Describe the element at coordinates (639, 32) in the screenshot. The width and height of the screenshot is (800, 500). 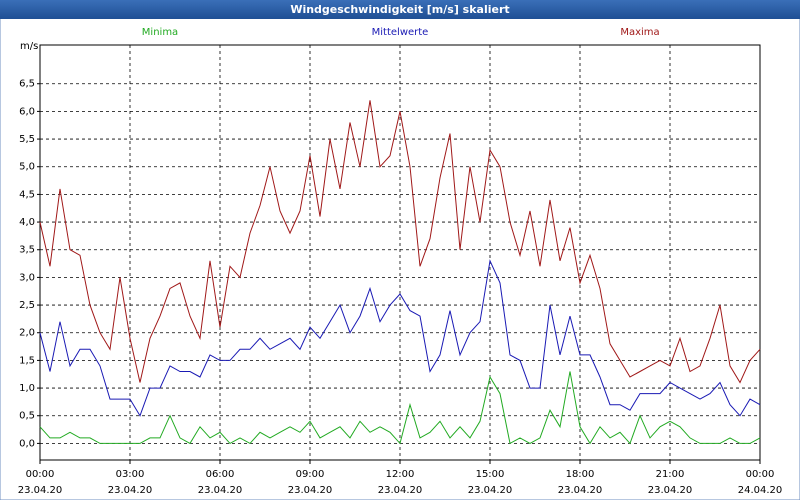
I see `legend-entry: Maxima` at that location.